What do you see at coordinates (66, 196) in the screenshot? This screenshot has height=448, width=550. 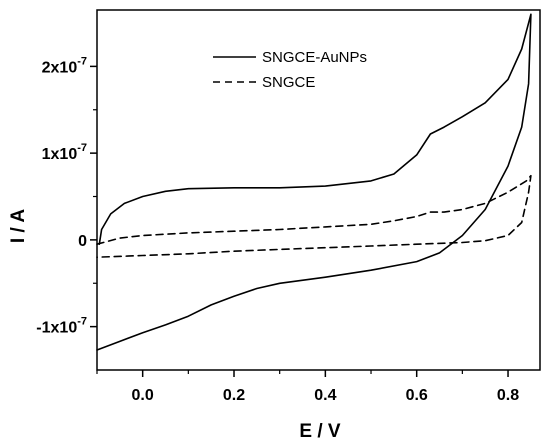 I see `y-axis-ticks: -1x10⁻⁷ 0 1x10⁻⁷ 2x10⁻⁷` at bounding box center [66, 196].